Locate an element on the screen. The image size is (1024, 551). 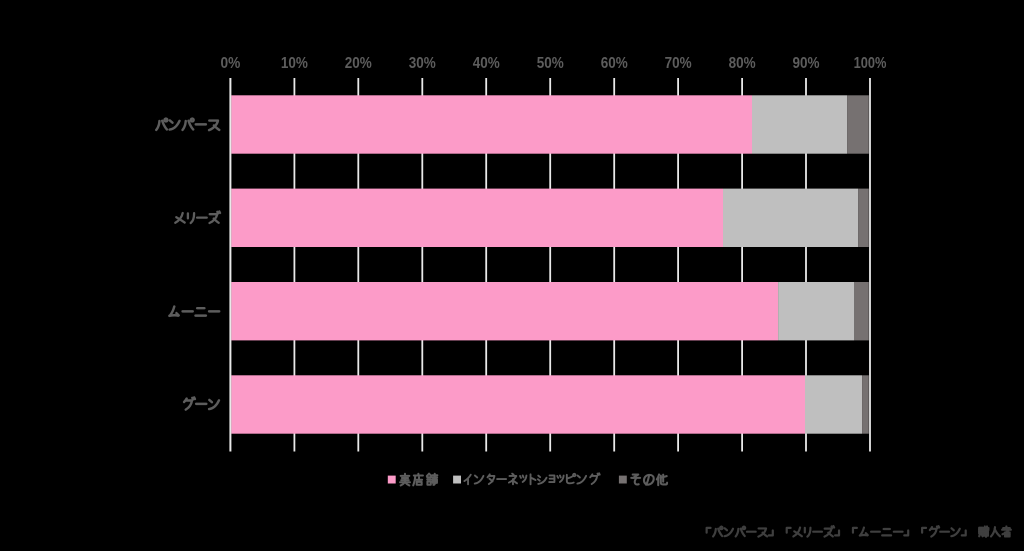
svg-text: 10% is located at coordinates (294, 63).